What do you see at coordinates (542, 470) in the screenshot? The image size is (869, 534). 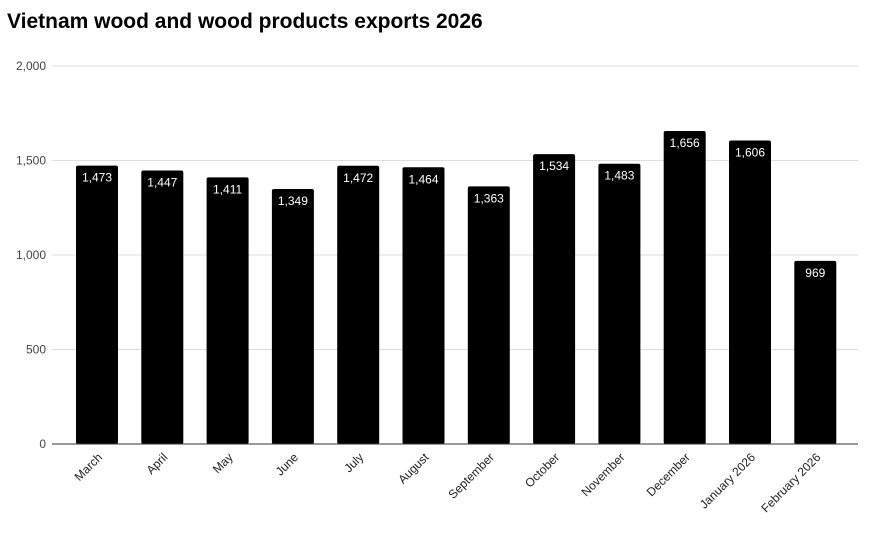 I see `x-tick-label: October` at bounding box center [542, 470].